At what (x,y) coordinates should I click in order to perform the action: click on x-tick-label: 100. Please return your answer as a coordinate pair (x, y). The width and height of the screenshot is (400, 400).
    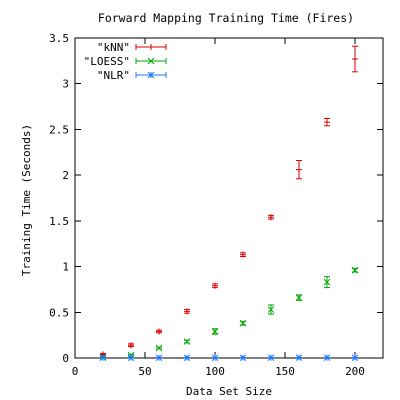
    Looking at the image, I should click on (215, 371).